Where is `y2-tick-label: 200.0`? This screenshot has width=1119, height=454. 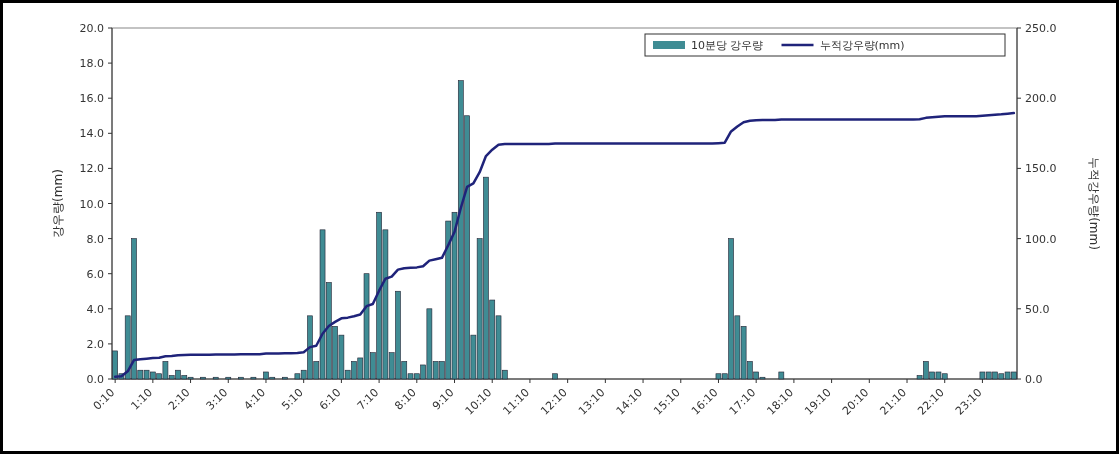 y2-tick-label: 200.0 is located at coordinates (1041, 99).